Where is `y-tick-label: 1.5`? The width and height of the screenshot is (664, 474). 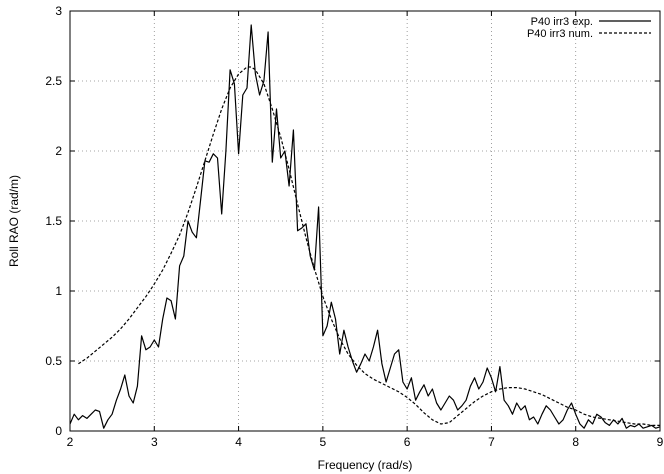
y-tick-label: 1.5 is located at coordinates (53, 221).